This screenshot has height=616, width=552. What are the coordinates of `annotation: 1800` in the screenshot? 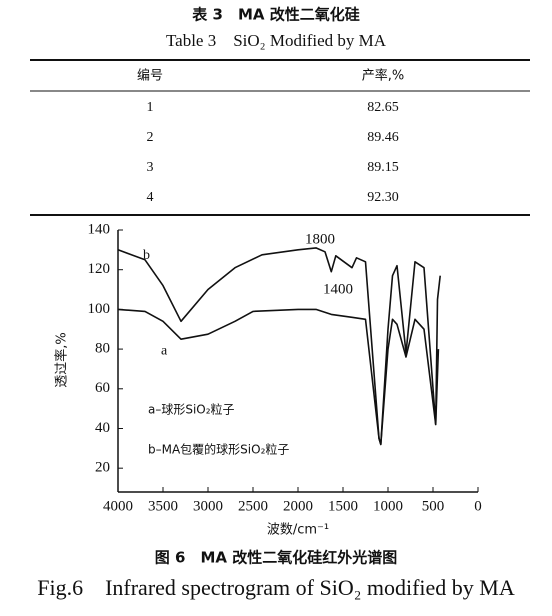 It's located at (320, 239).